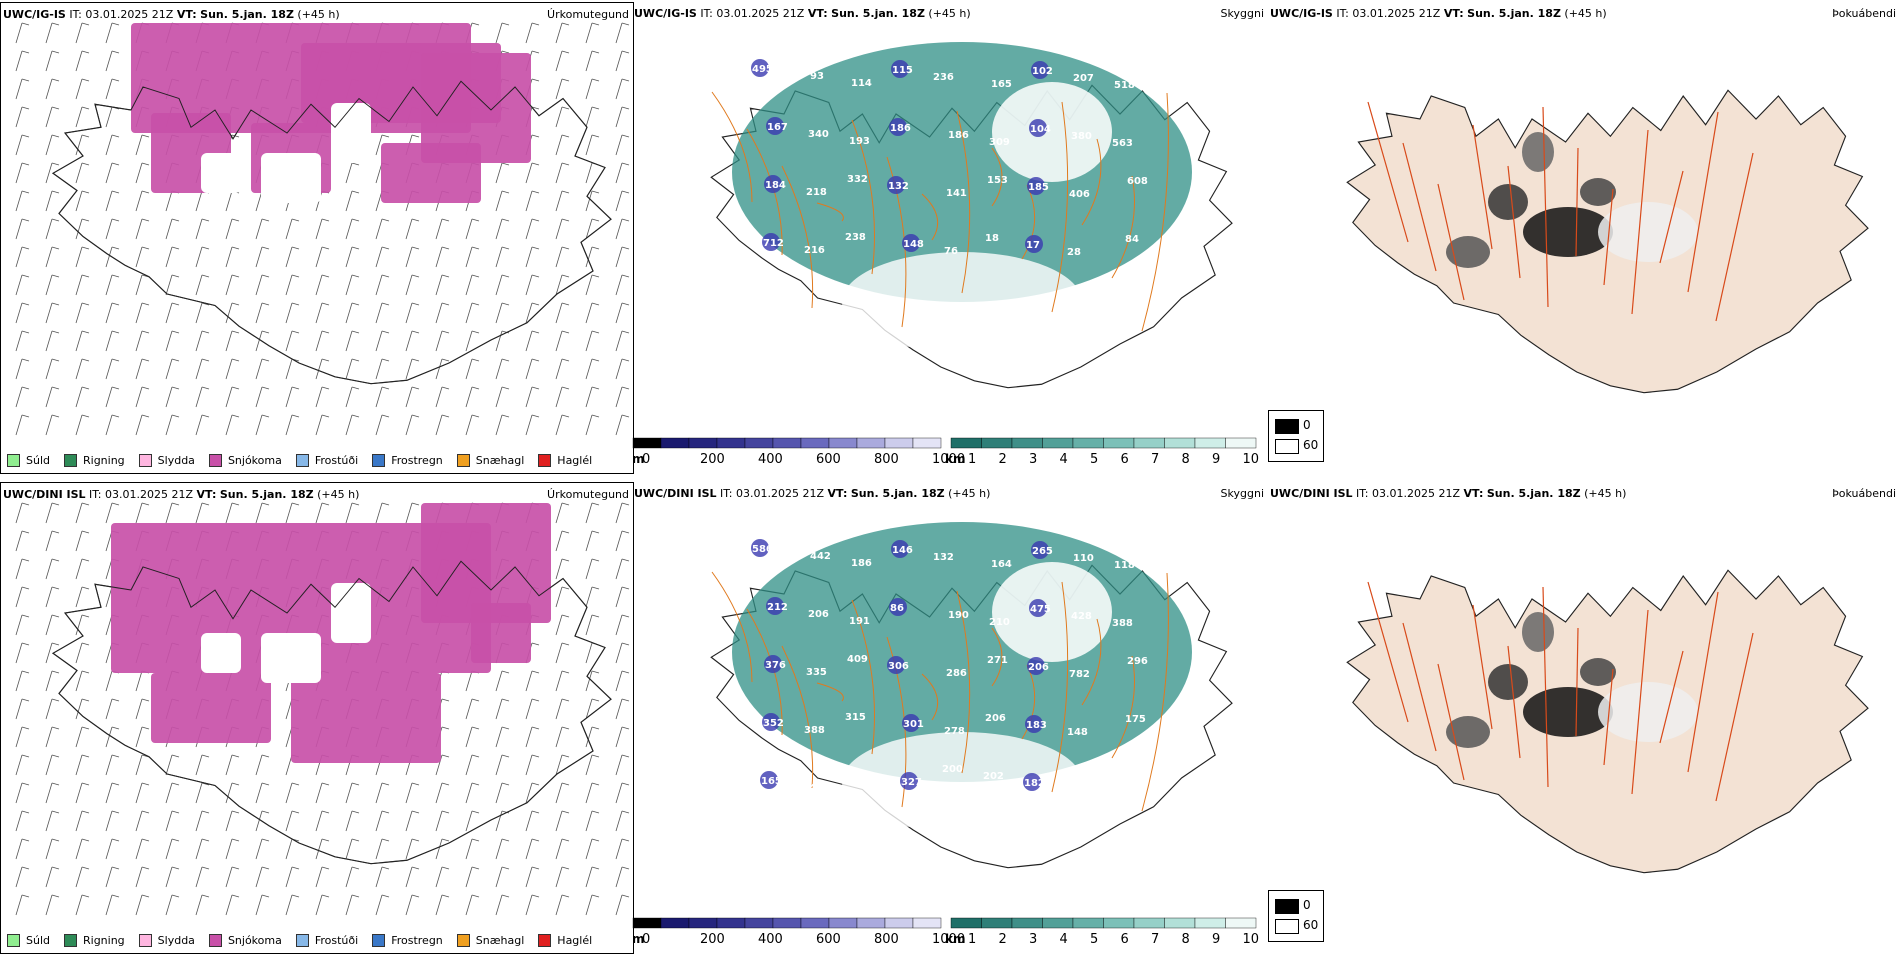  I want to click on visibility-label: 18, so click(992, 238).